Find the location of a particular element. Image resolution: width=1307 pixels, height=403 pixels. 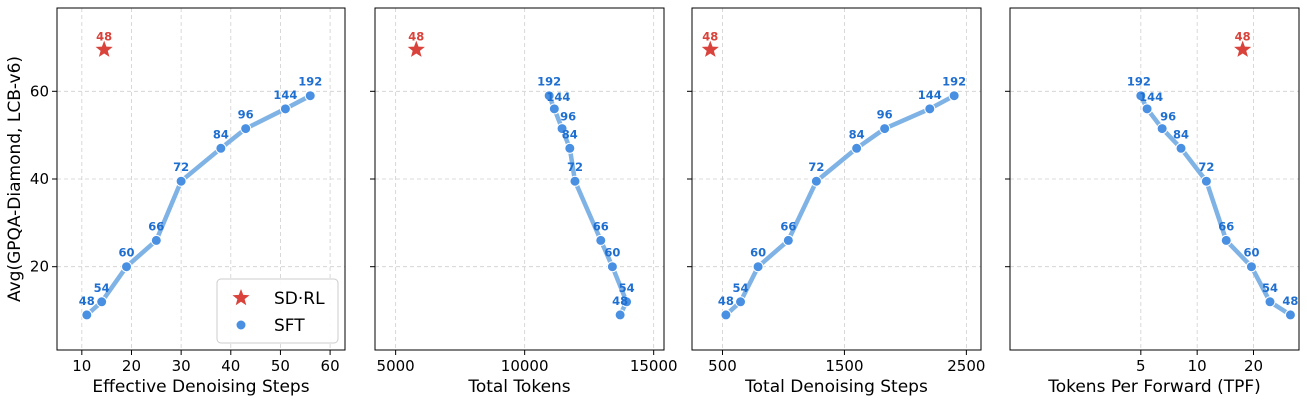

x-tick-label: 2500 is located at coordinates (966, 366).